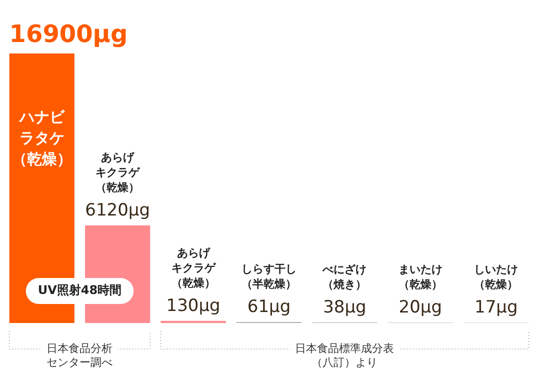 The image size is (536, 383). I want to click on x-tick-label: べにざけ（焼き）, so click(344, 276).